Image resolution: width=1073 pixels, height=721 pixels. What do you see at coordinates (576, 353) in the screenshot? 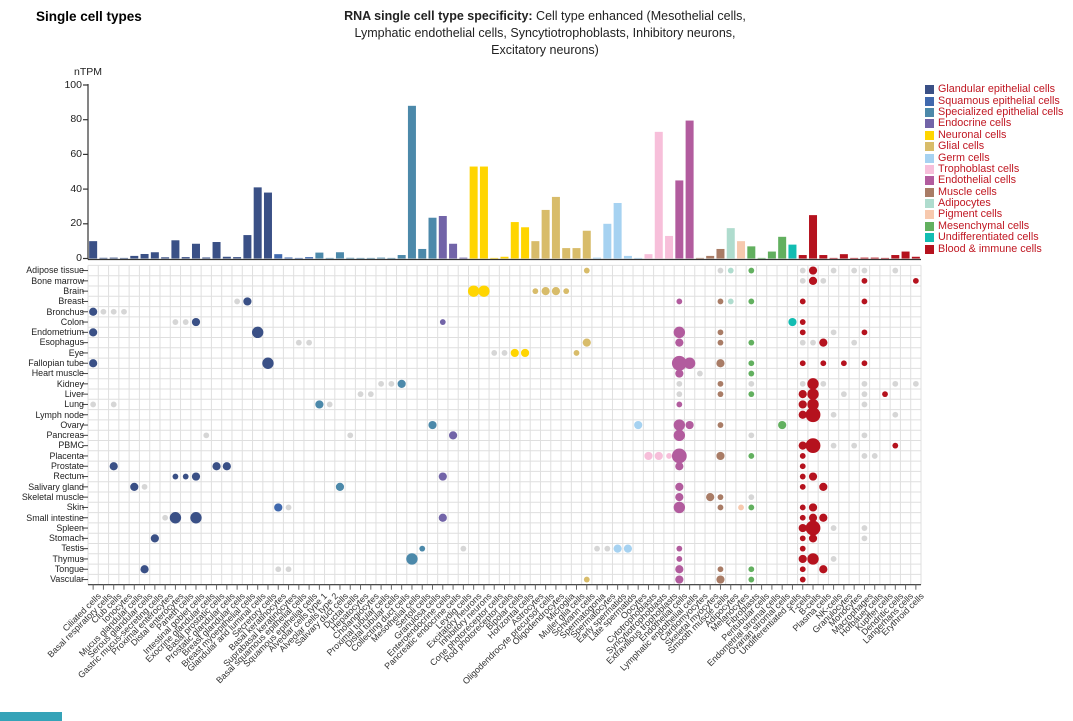
I see `dot-Eye-Muller glia cells` at bounding box center [576, 353].